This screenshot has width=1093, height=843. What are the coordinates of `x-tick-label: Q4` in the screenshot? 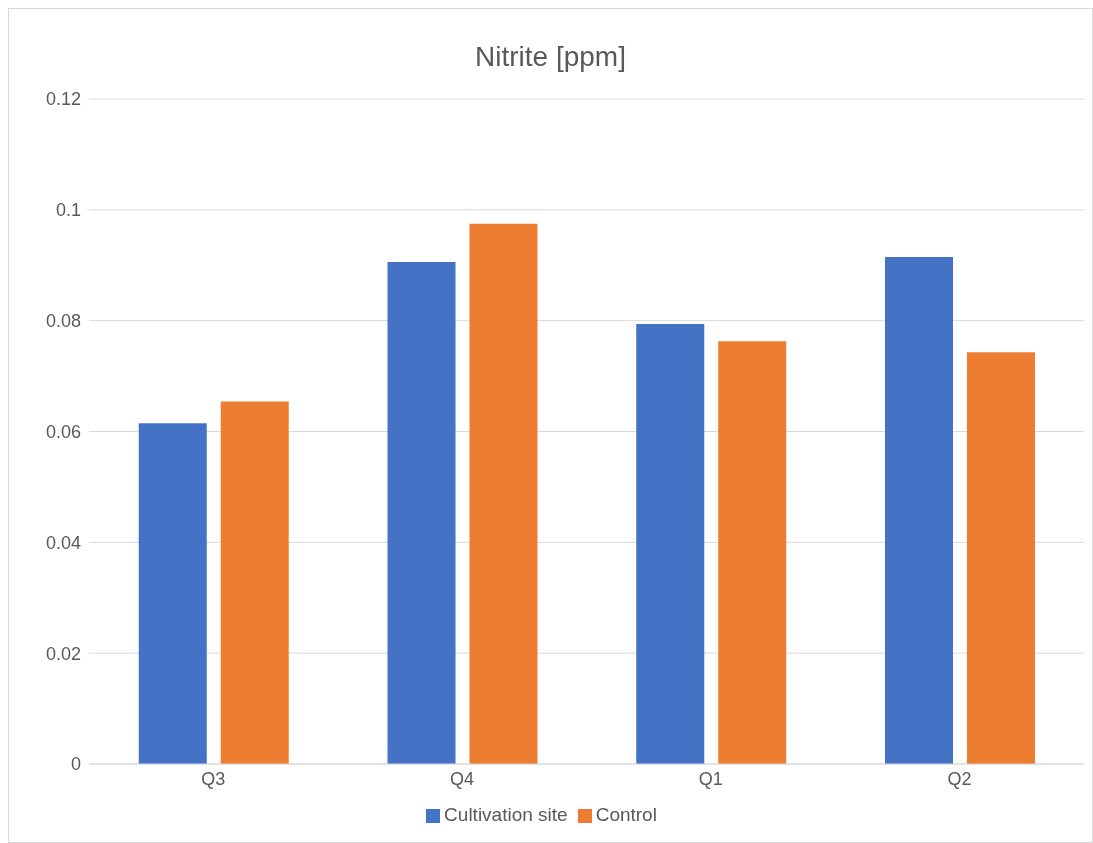 It's located at (462, 778).